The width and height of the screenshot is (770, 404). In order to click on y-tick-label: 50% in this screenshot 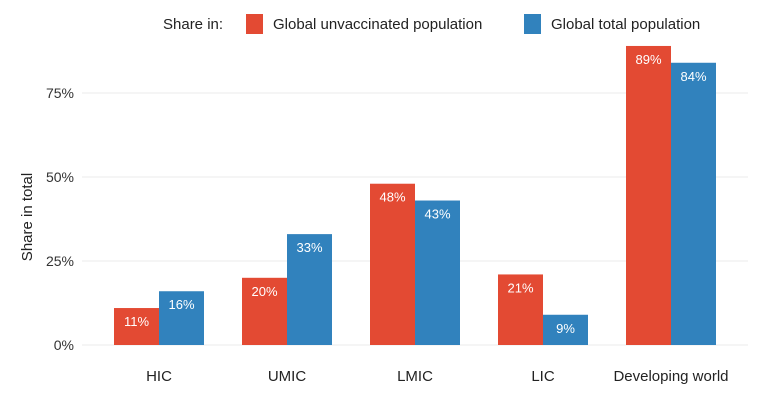, I will do `click(60, 177)`.